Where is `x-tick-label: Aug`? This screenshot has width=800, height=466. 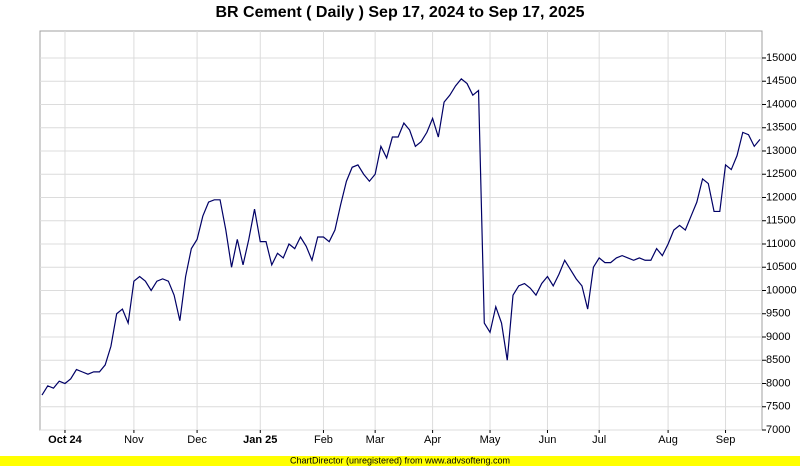
x-tick-label: Aug is located at coordinates (668, 440).